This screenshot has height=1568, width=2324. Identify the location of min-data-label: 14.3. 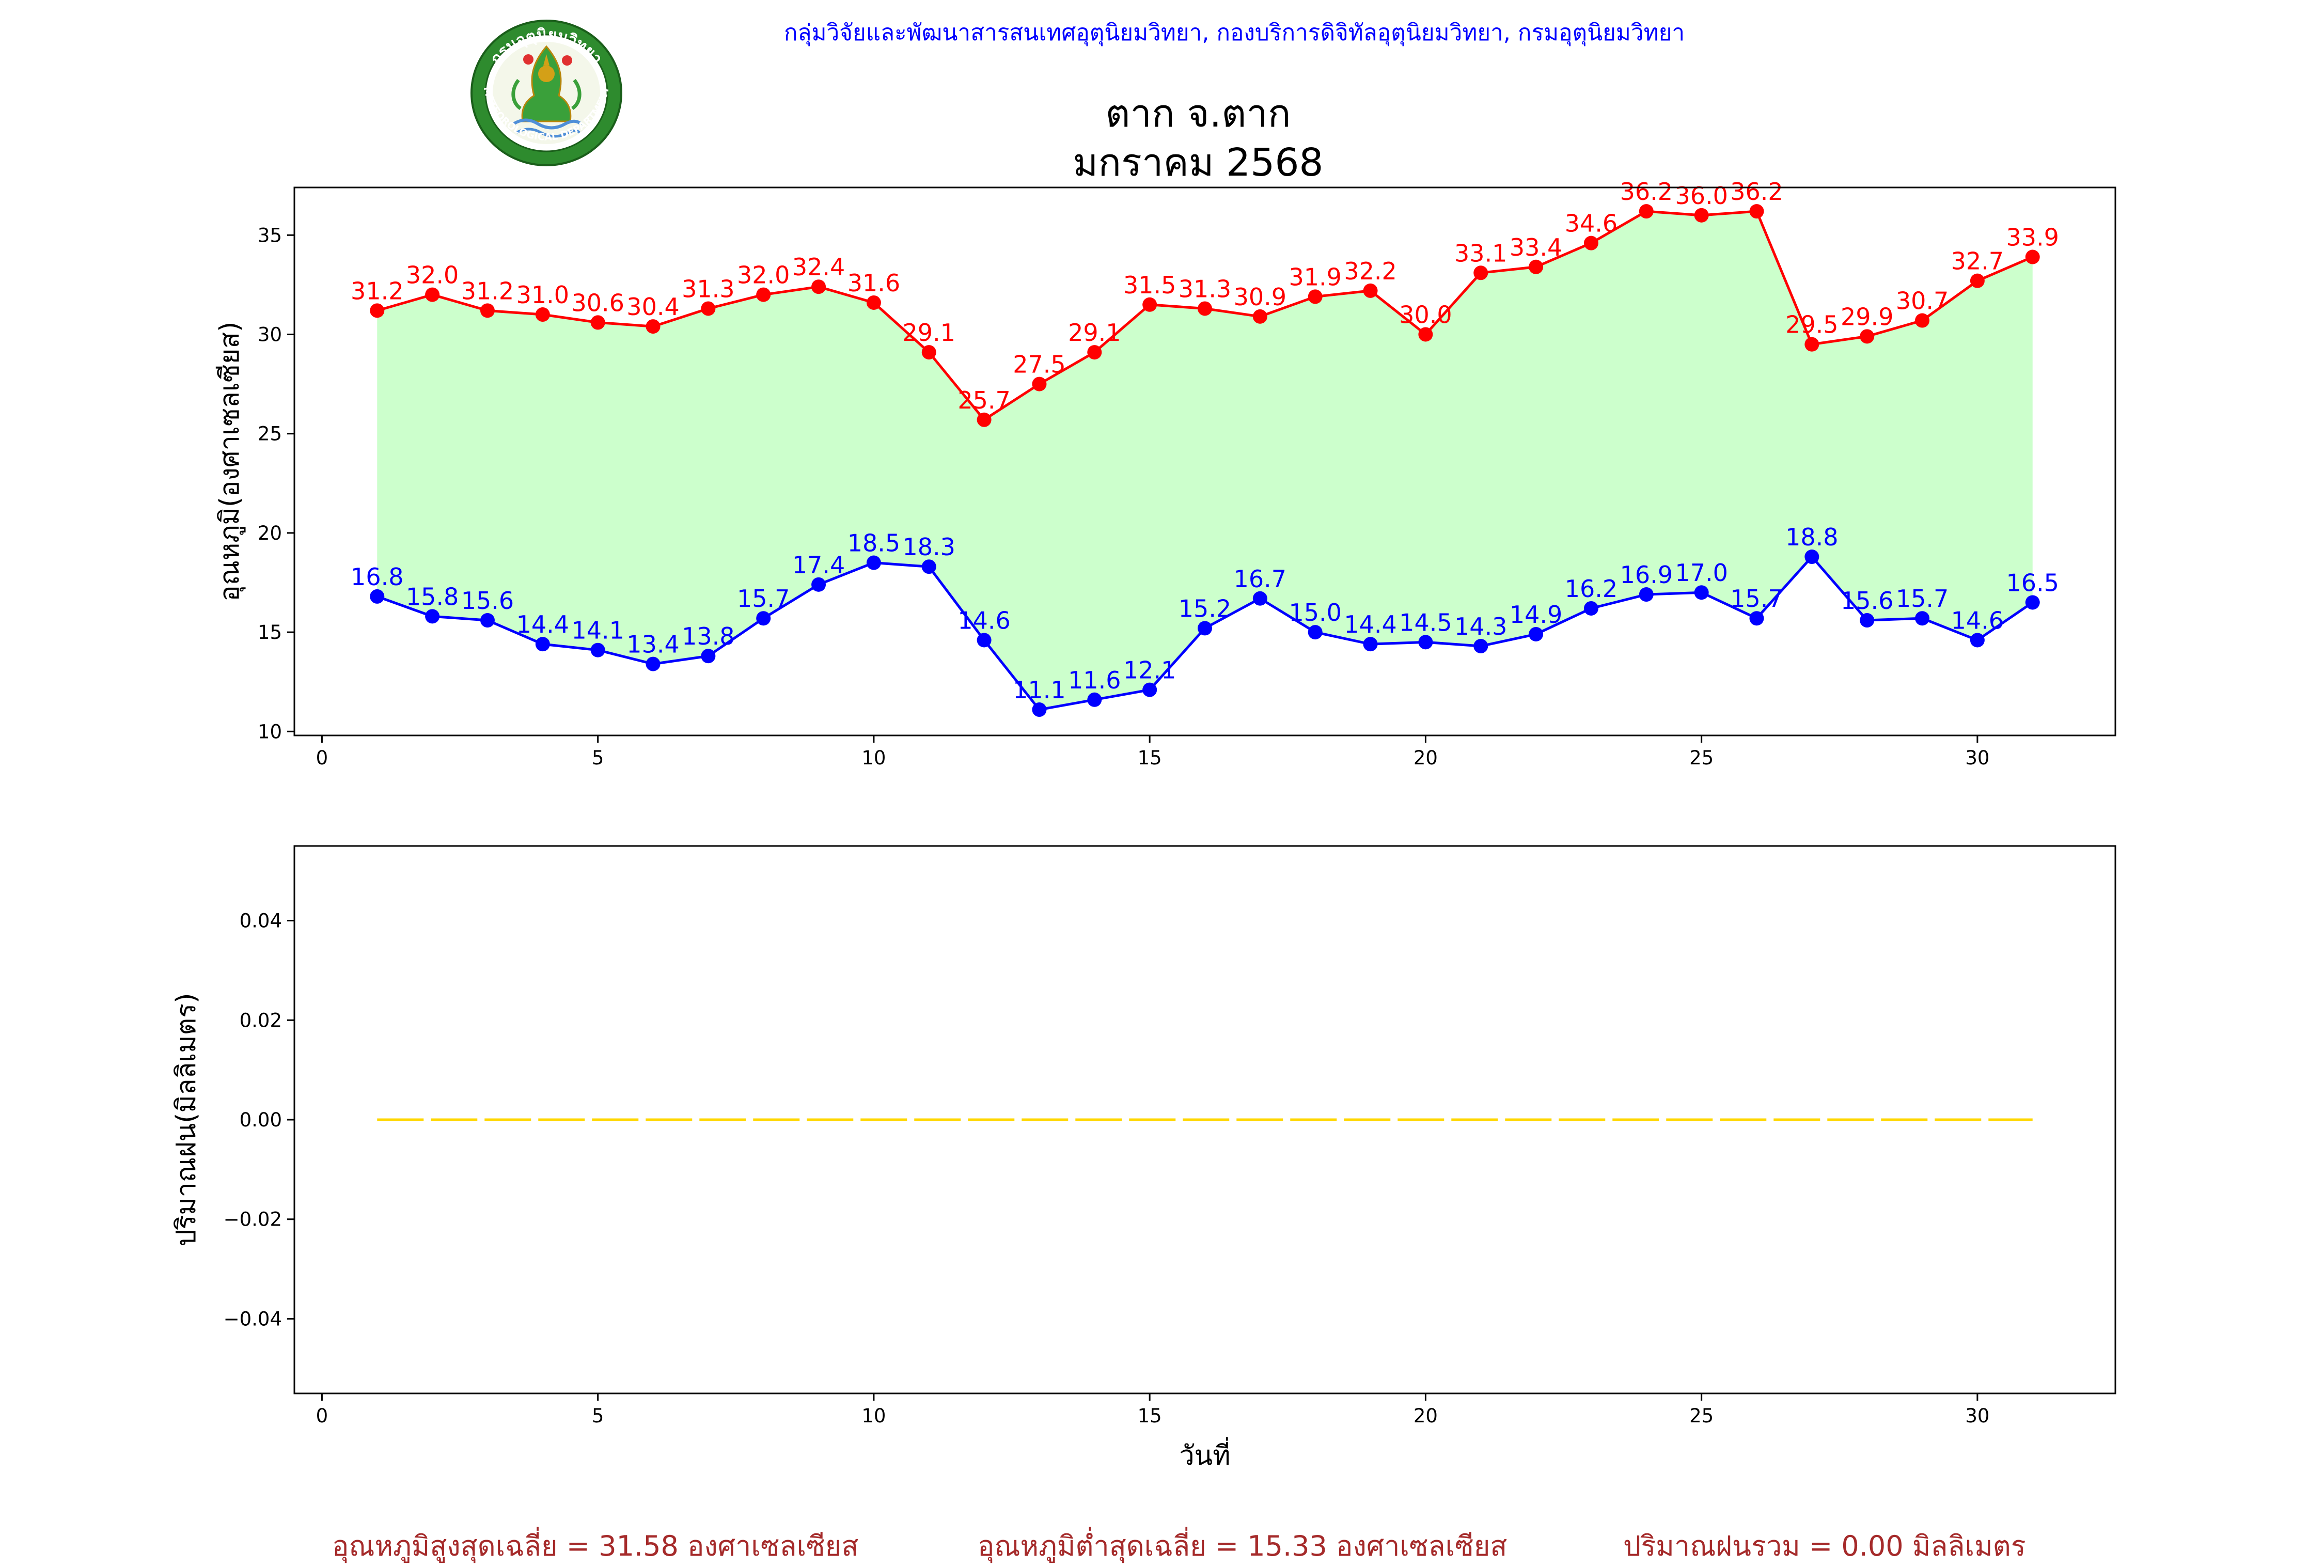
(1481, 627).